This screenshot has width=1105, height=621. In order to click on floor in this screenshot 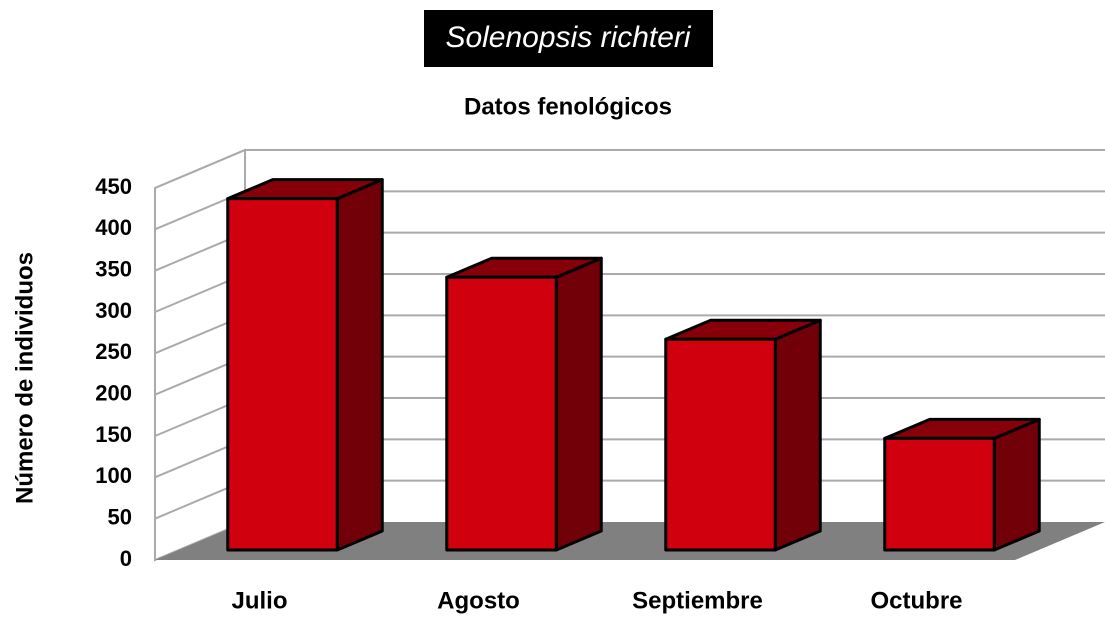, I will do `click(630, 541)`.